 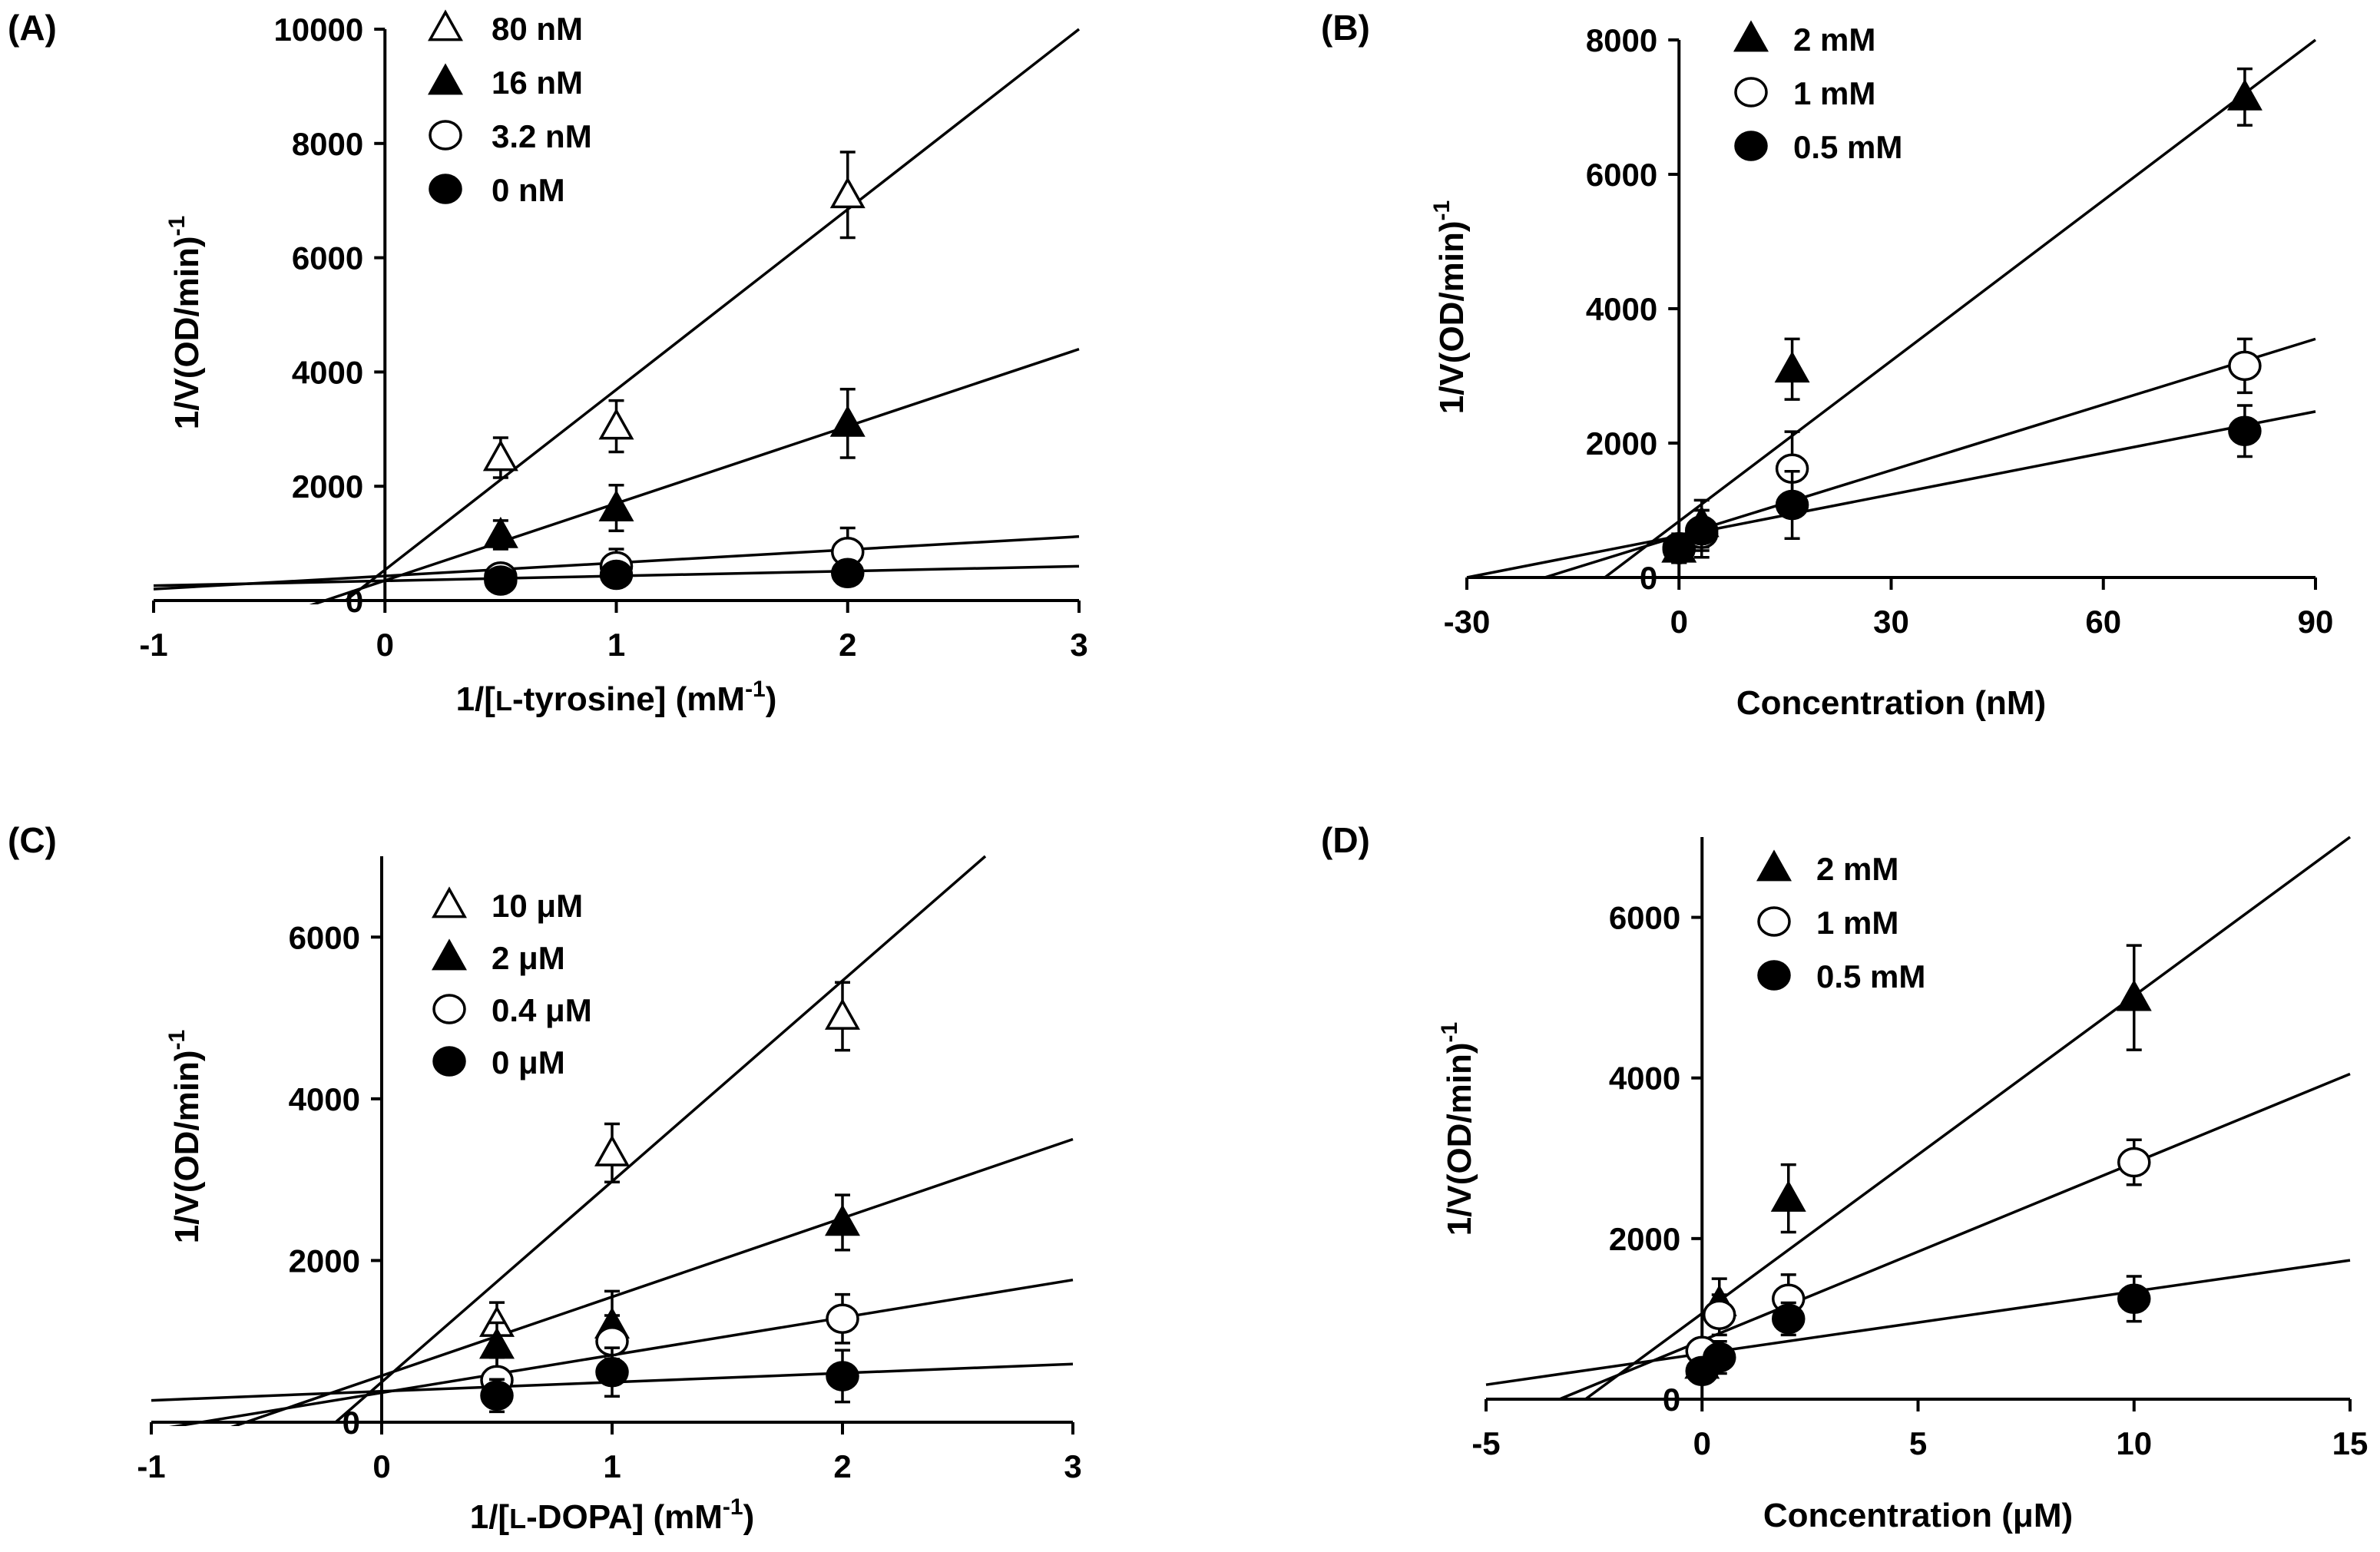 What do you see at coordinates (528, 1062) in the screenshot?
I see `legend-label: 0 μM` at bounding box center [528, 1062].